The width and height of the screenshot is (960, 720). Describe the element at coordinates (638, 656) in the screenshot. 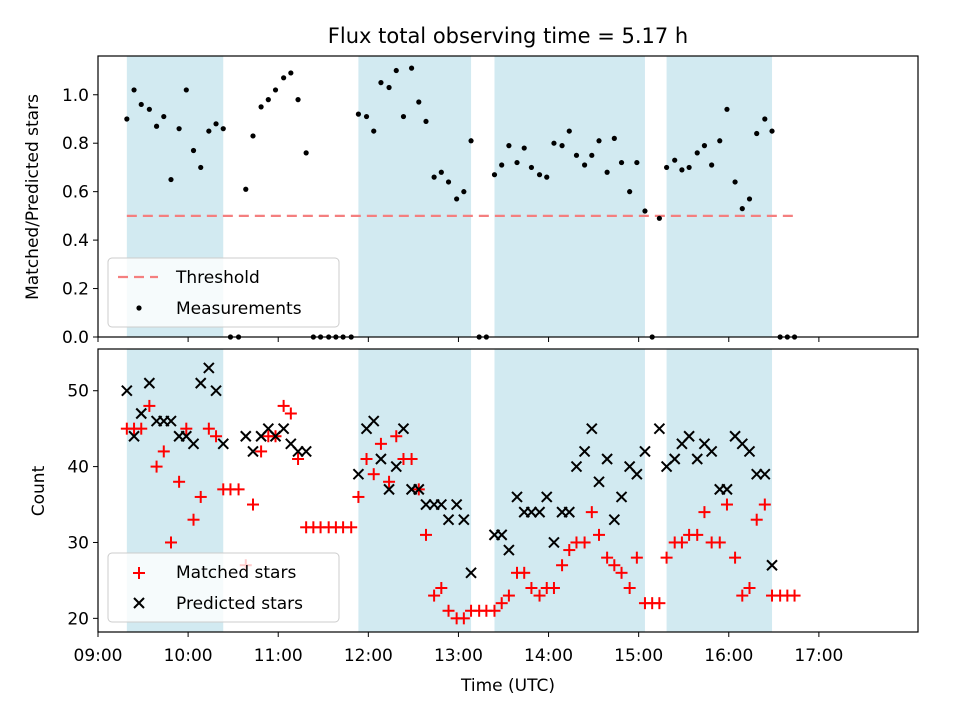

I see `bottom-xtick-label: 15:00` at that location.